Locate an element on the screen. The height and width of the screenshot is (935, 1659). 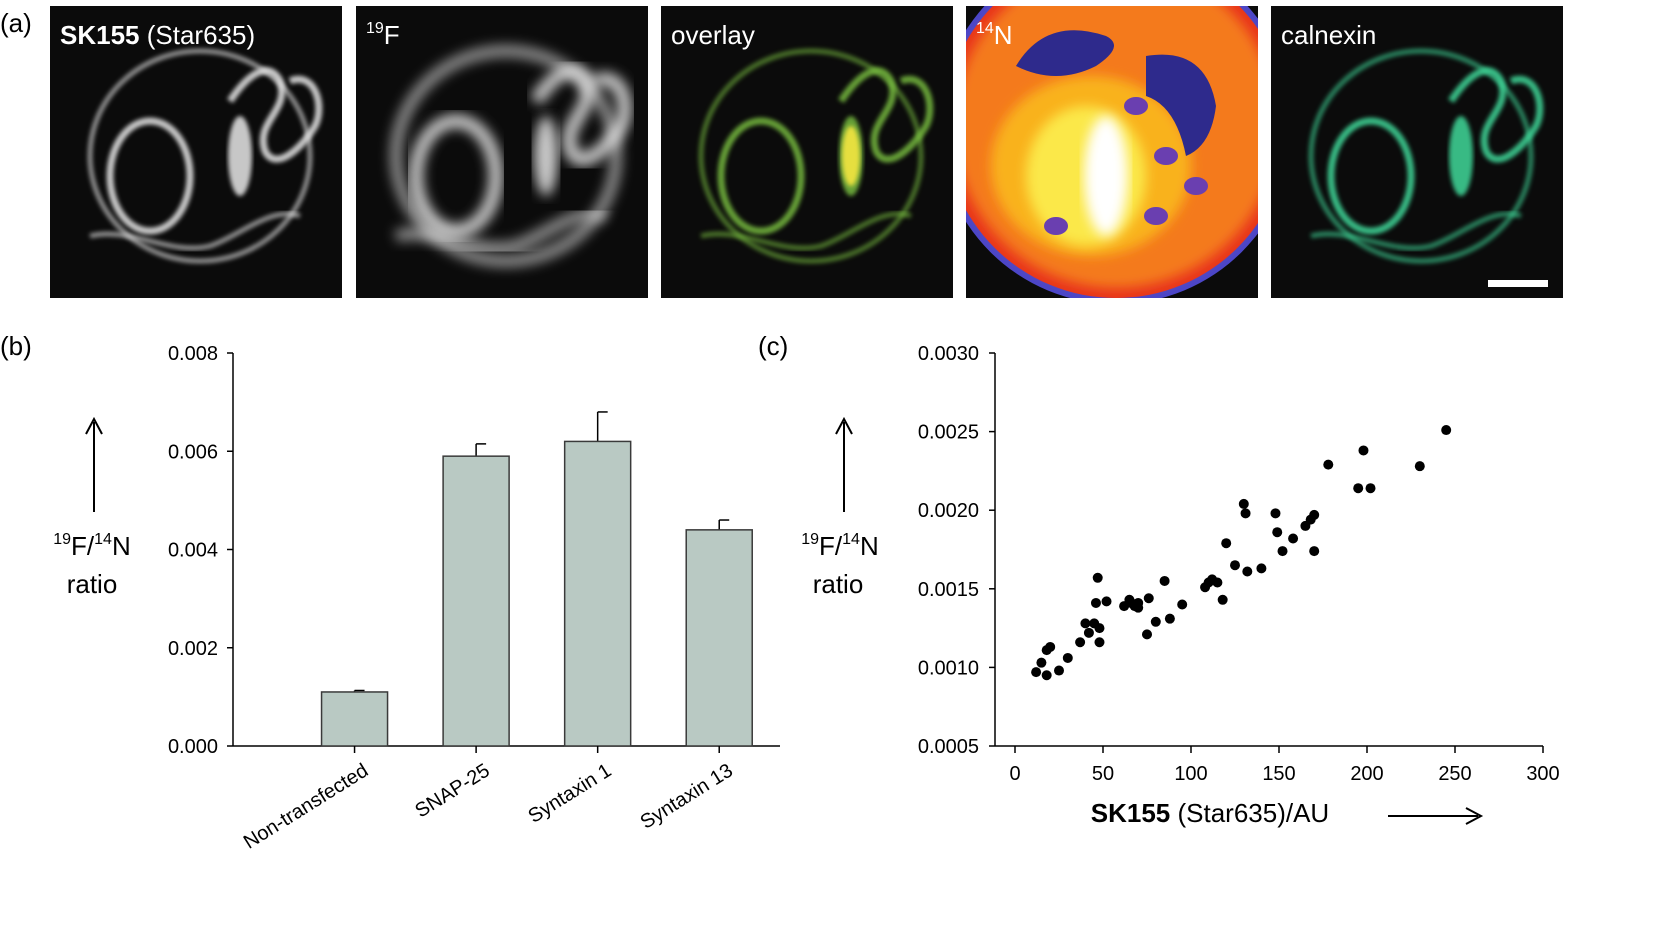
cell-peak is located at coordinates (1106, 176).